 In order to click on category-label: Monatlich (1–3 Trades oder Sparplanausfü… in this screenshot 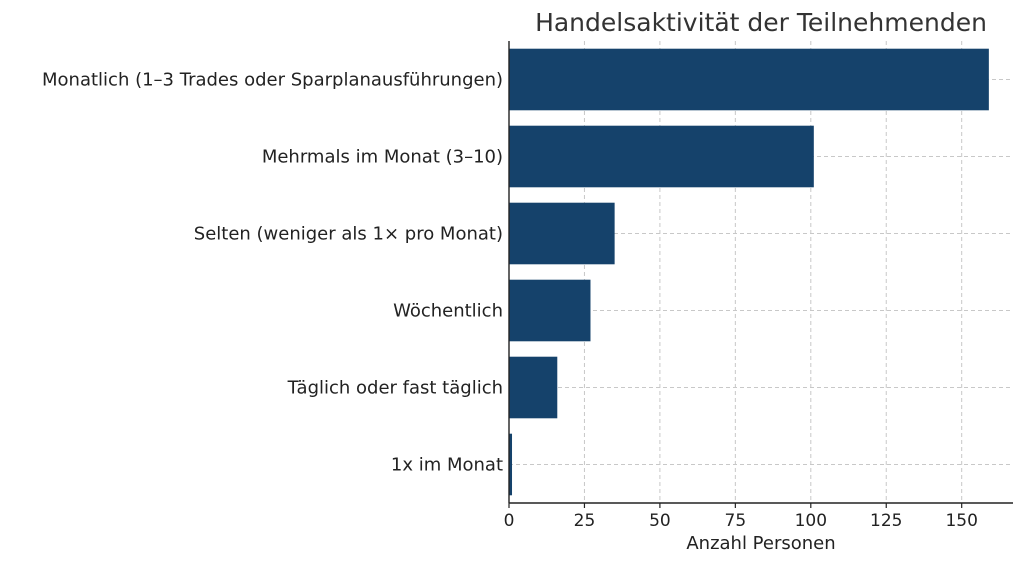, I will do `click(272, 80)`.